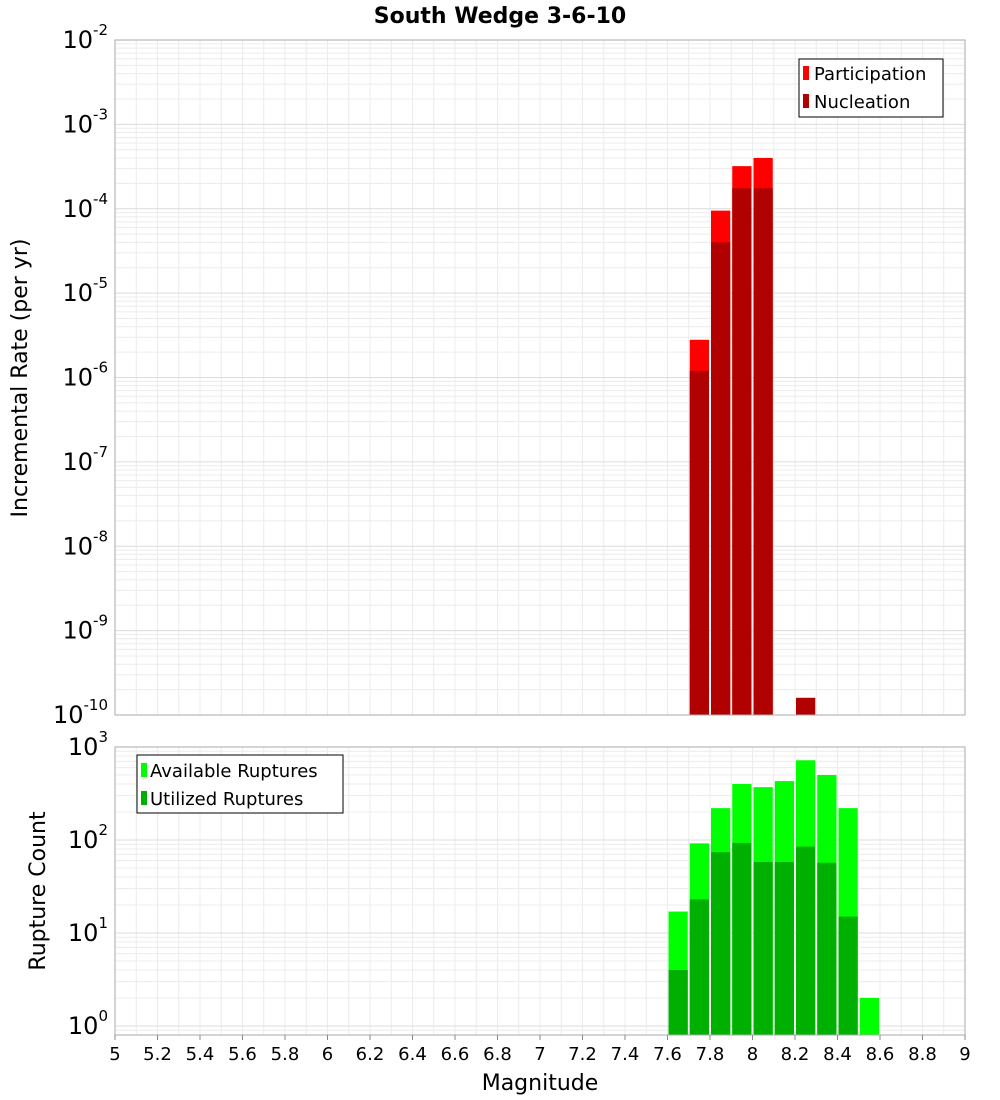 The image size is (1000, 1100). I want to click on x-axis-label: Magnitude, so click(540, 1083).